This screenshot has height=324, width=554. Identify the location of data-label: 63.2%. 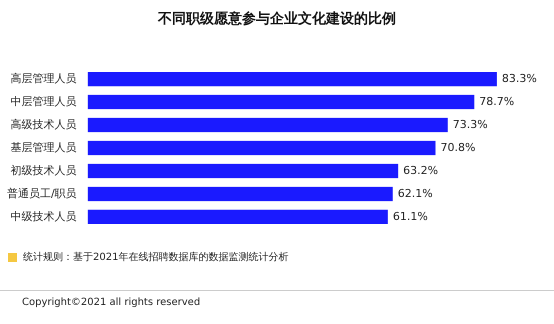
(420, 170).